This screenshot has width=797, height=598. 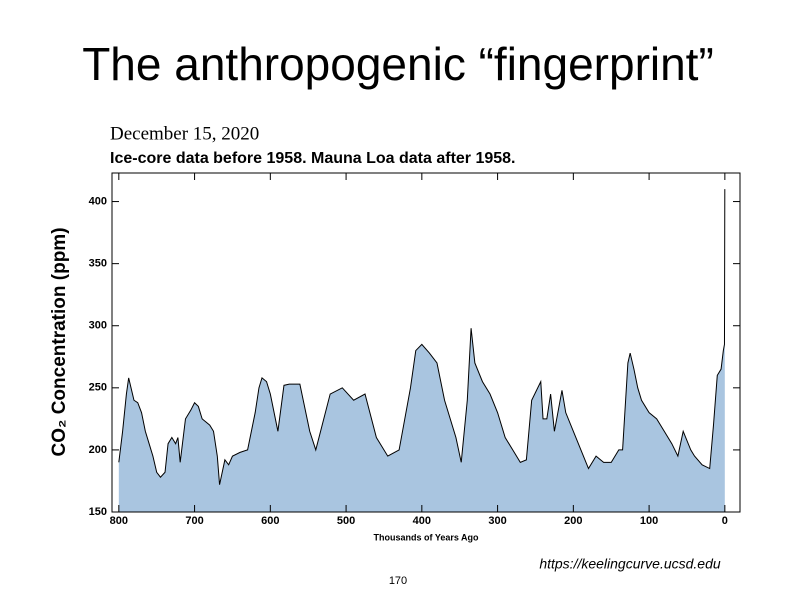 I want to click on y-tick-label: 300, so click(x=98, y=326).